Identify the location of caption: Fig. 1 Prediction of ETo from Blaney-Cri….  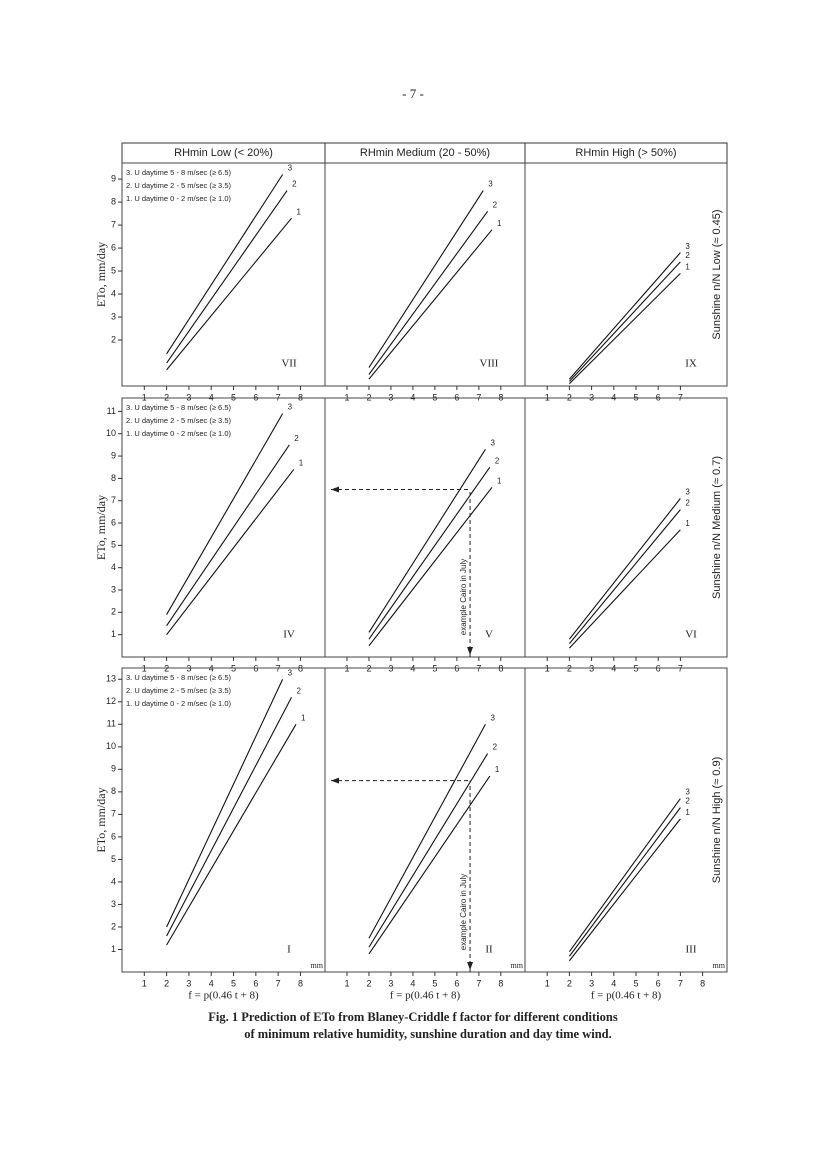
(413, 1017).